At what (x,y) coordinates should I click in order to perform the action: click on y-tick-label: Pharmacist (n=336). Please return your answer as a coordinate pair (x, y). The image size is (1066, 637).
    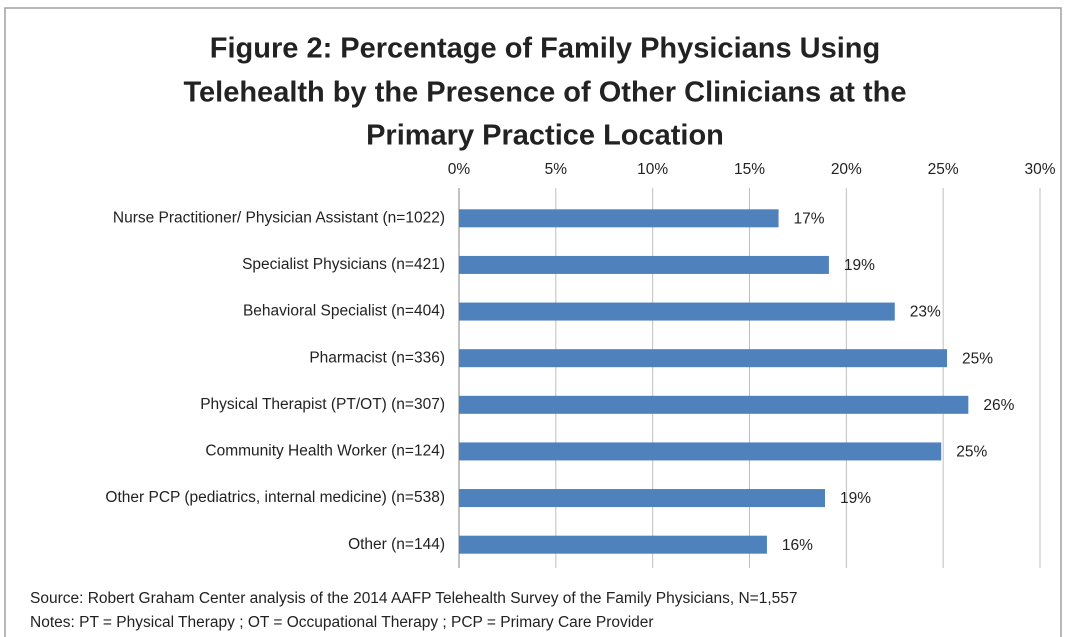
    Looking at the image, I should click on (377, 357).